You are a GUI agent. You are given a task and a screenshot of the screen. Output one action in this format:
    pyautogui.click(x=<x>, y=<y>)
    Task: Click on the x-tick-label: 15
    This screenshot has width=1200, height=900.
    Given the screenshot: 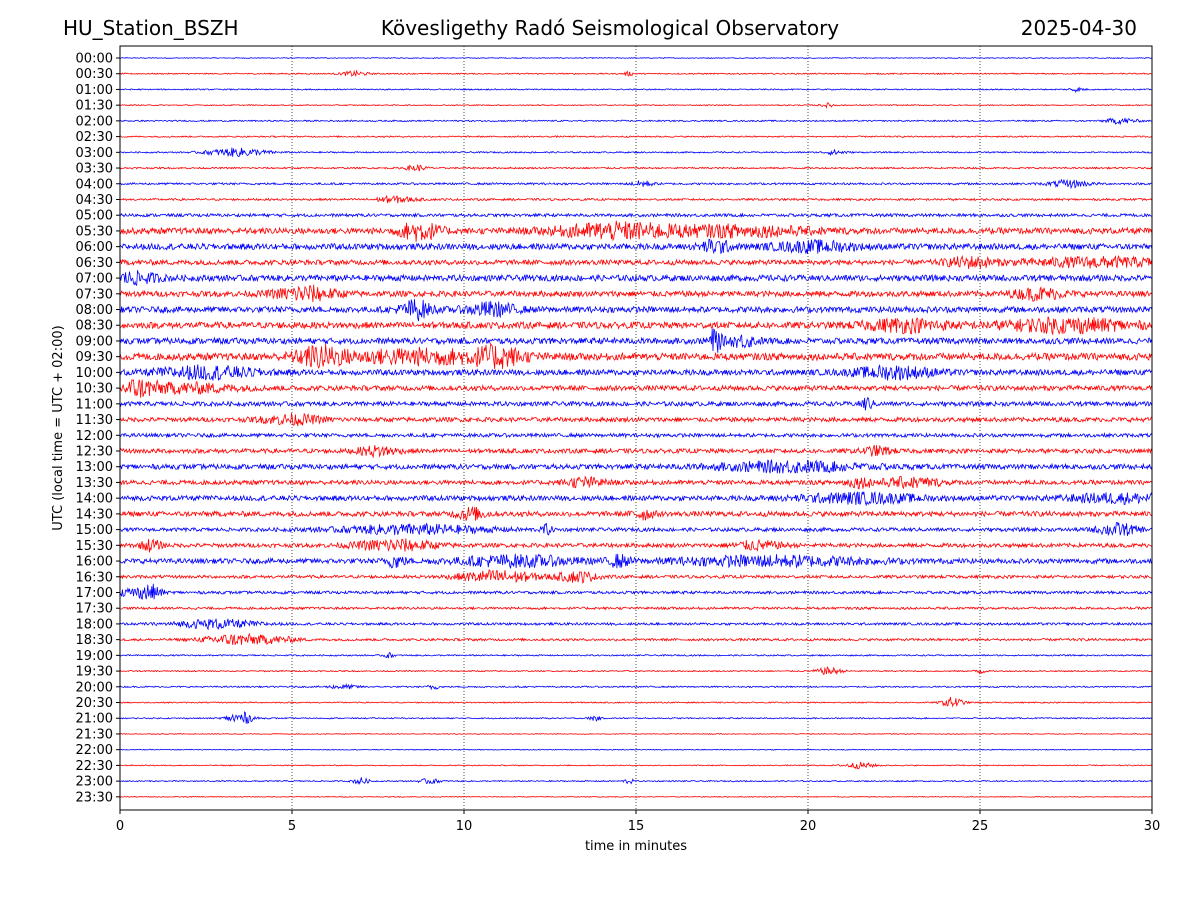 What is the action you would take?
    pyautogui.click(x=636, y=826)
    